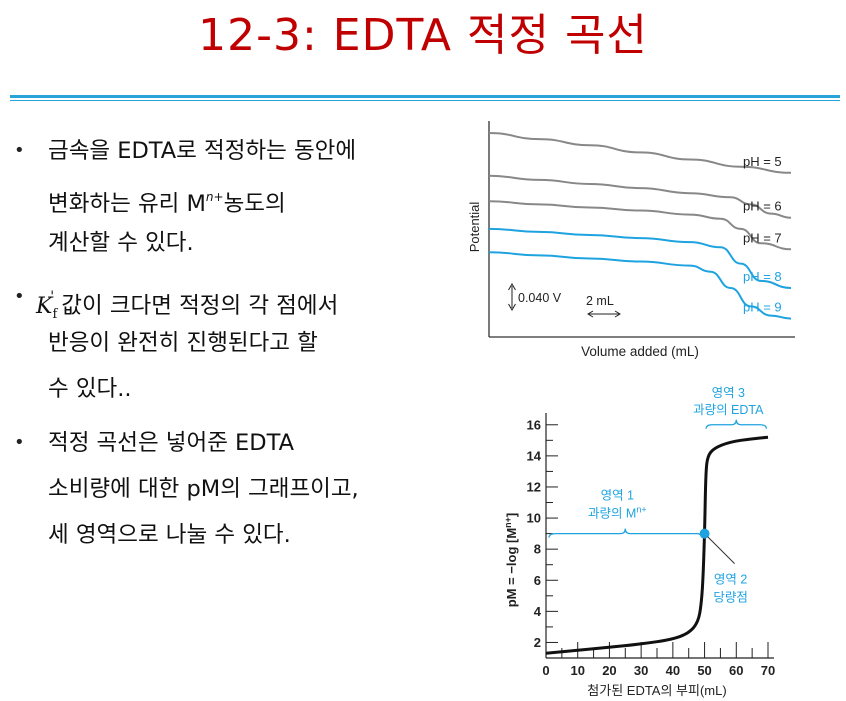 This screenshot has width=846, height=701. Describe the element at coordinates (425, 96) in the screenshot. I see `title-divider` at that location.